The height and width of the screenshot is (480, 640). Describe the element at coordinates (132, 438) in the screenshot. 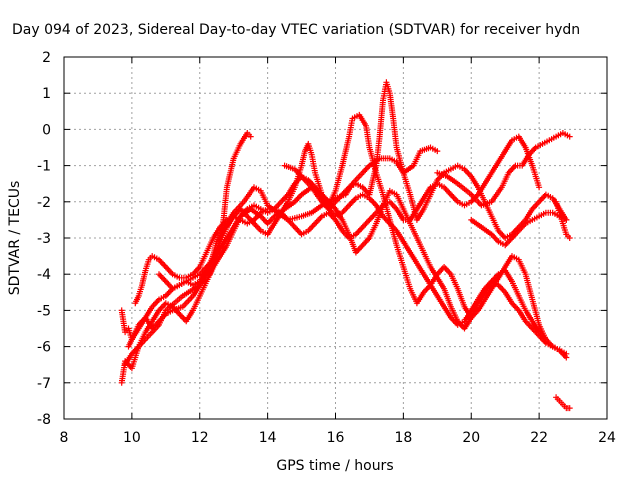

I see `x-tick-label: 10` at that location.